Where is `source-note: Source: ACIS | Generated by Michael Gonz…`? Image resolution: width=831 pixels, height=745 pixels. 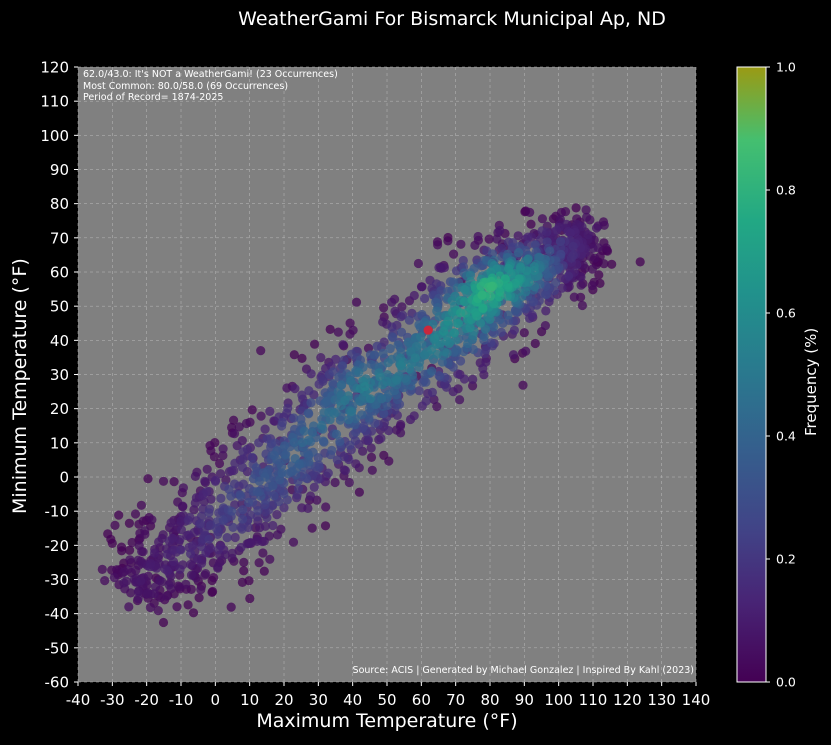
source-note: Source: ACIS | Generated by Michael Gonz… is located at coordinates (523, 670).